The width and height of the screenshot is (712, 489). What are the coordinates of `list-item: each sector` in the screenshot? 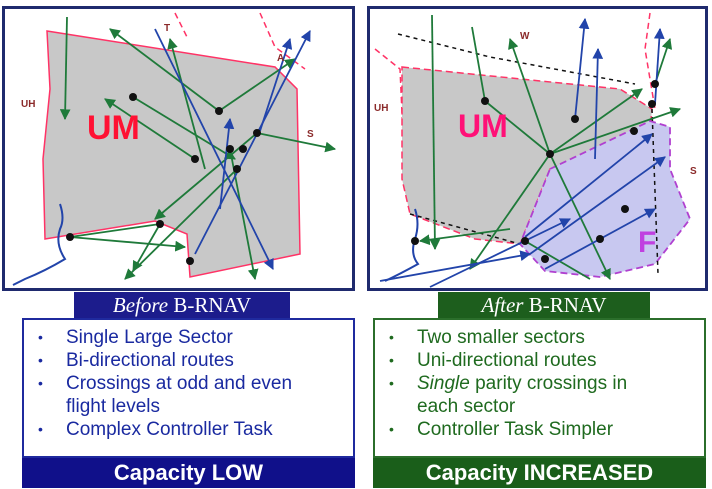 It's located at (466, 406).